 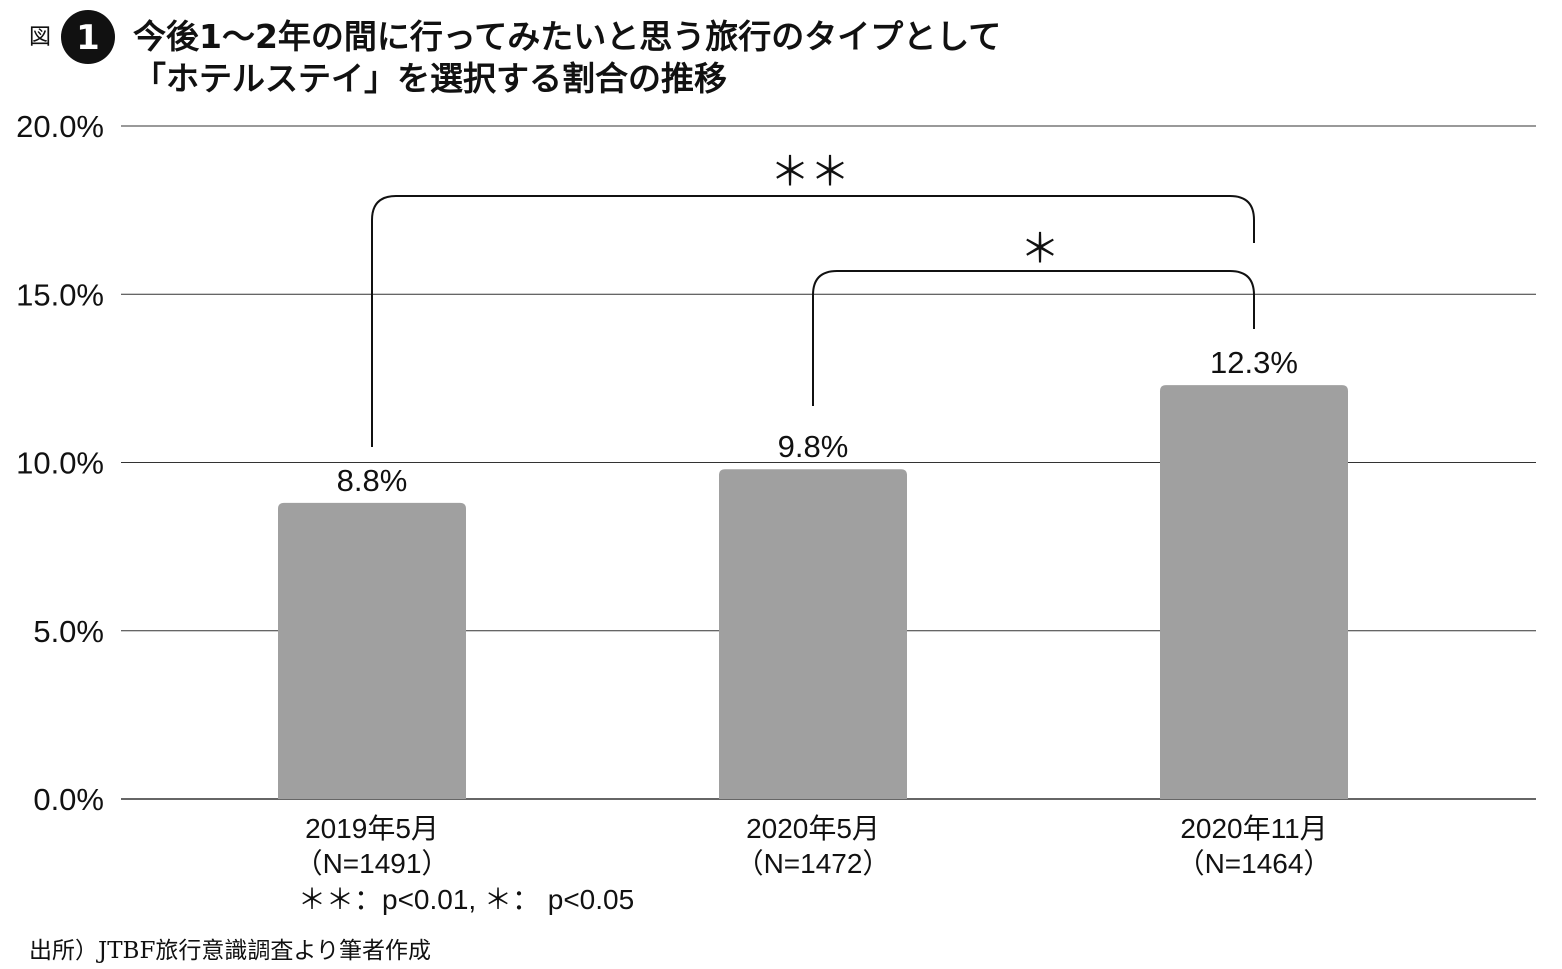 I want to click on x-tick-sublabel: （N=1491）, so click(x=372, y=863).